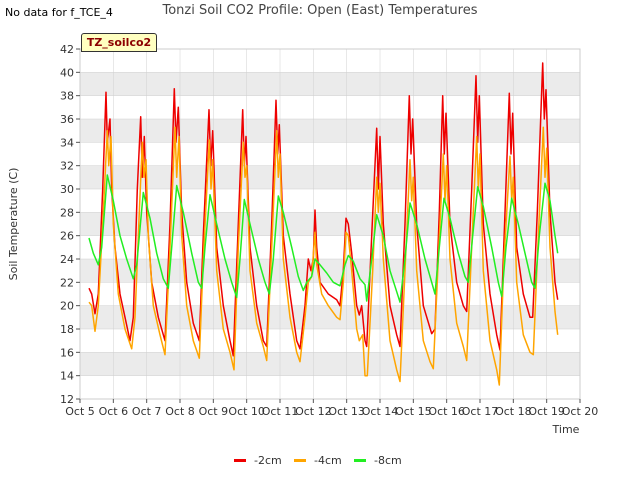 The height and width of the screenshot is (480, 640). I want to click on y-tick-label: 20, so click(67, 306).